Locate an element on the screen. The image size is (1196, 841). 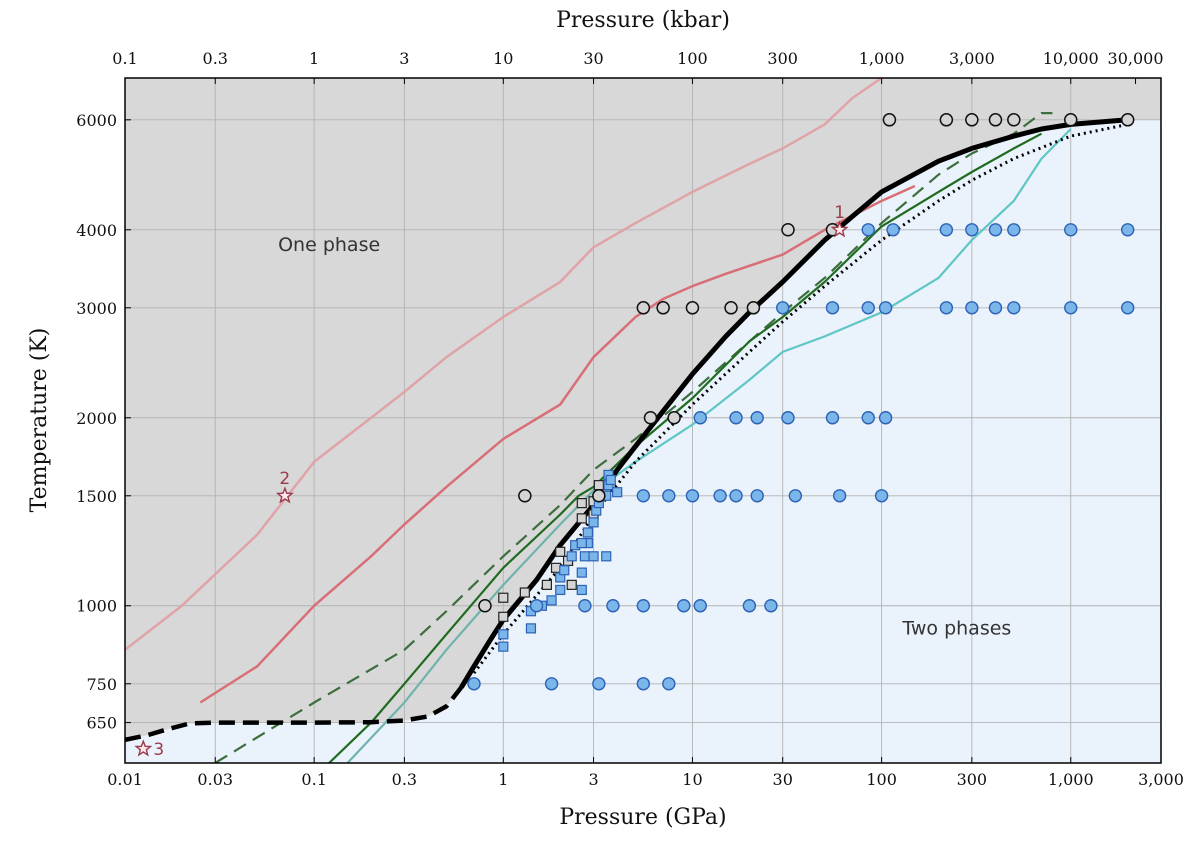
x2-axis-title: Pressure (kbar) is located at coordinates (643, 20).